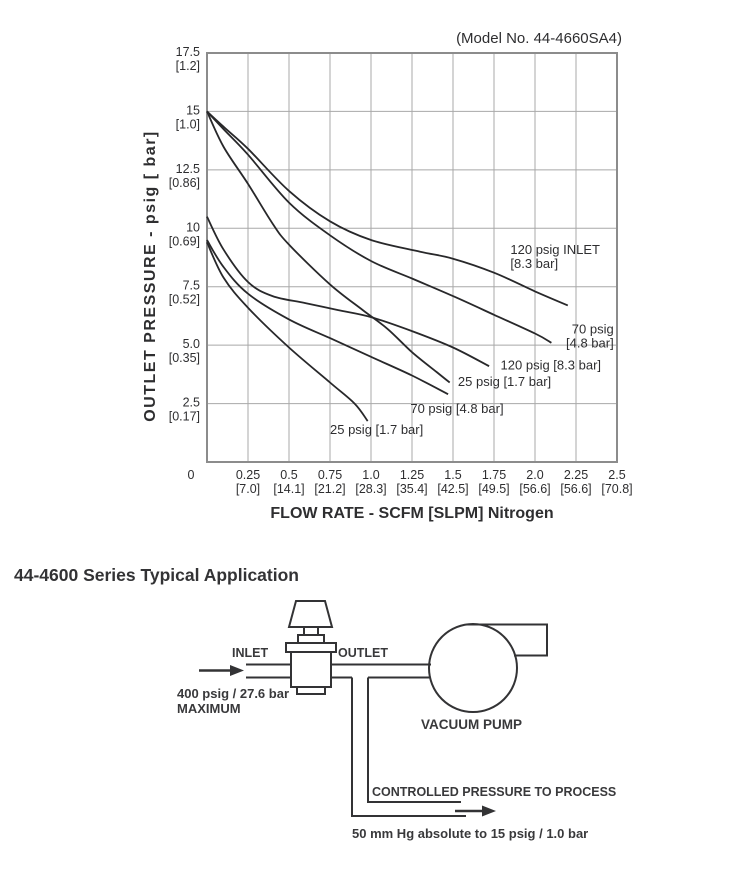  Describe the element at coordinates (452, 482) in the screenshot. I see `x-tick-label: 1.5 [42.5]` at that location.